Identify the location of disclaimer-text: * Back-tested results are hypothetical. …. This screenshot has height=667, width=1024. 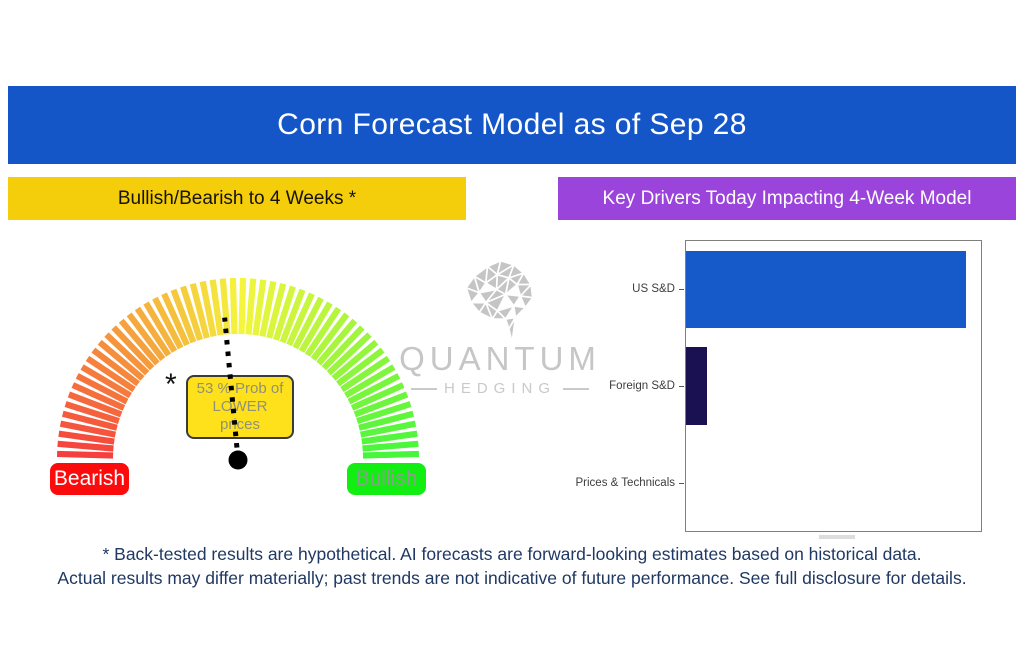
(512, 566).